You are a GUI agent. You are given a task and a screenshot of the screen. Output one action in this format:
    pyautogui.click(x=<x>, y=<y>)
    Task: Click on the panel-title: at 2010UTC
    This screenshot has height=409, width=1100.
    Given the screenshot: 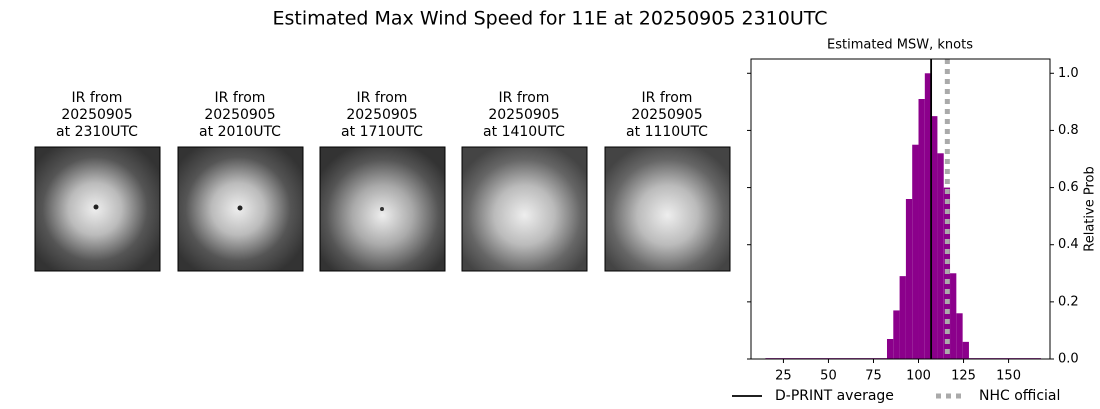 What is the action you would take?
    pyautogui.click(x=240, y=132)
    